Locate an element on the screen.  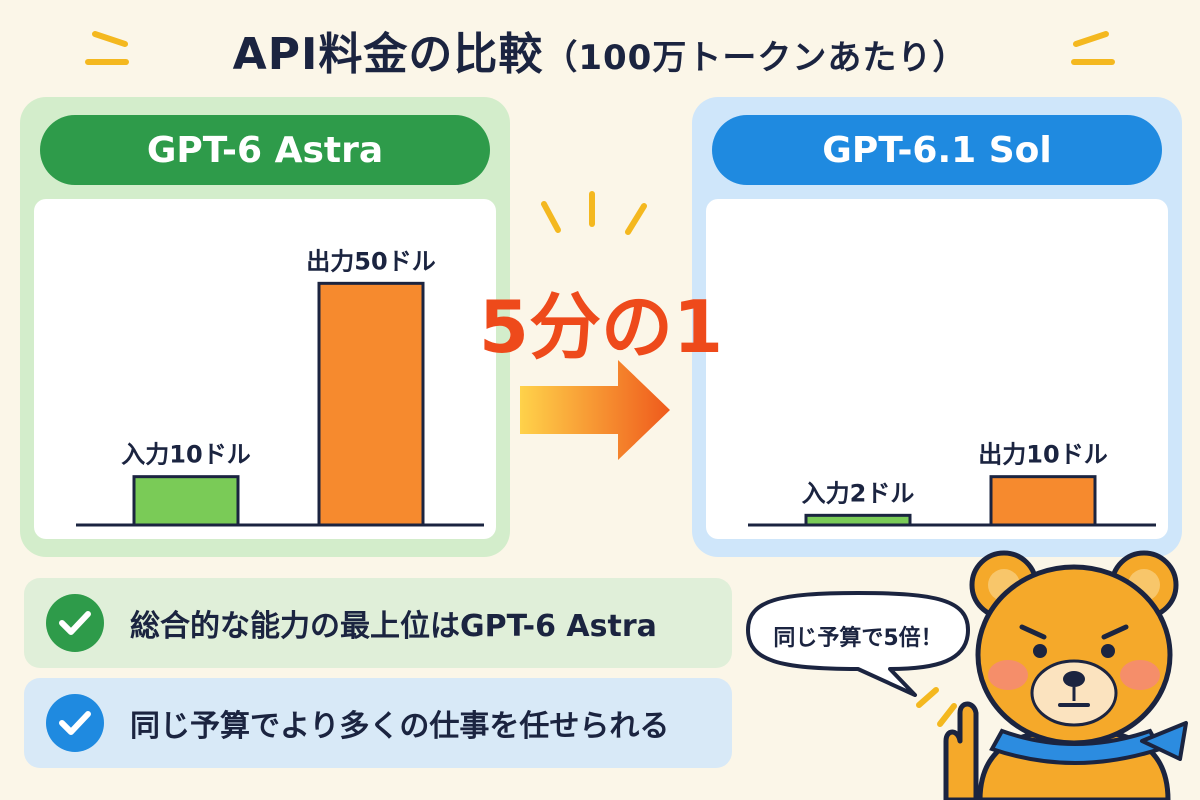
sol-bar-output is located at coordinates (1043, 501).